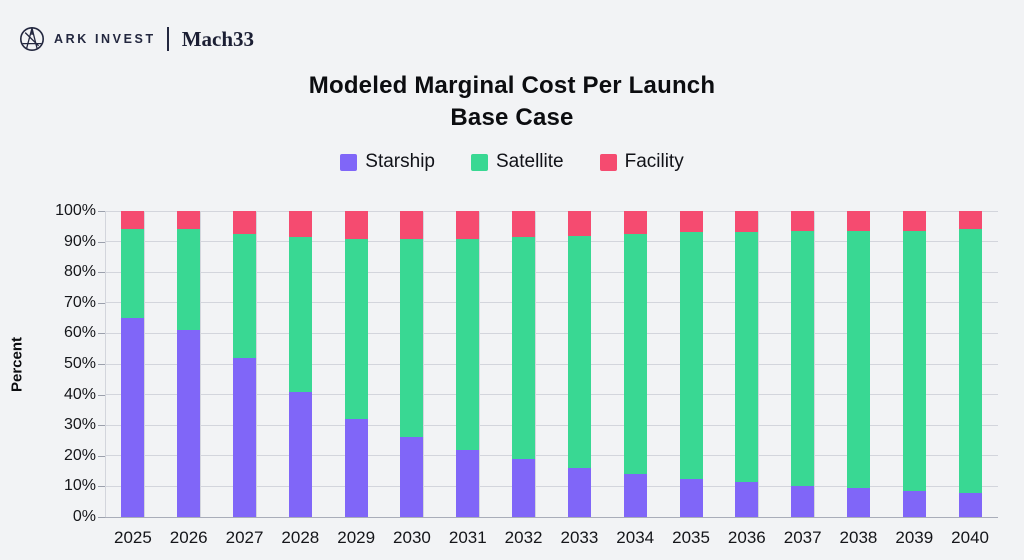  I want to click on y-axis-line, so click(105, 364).